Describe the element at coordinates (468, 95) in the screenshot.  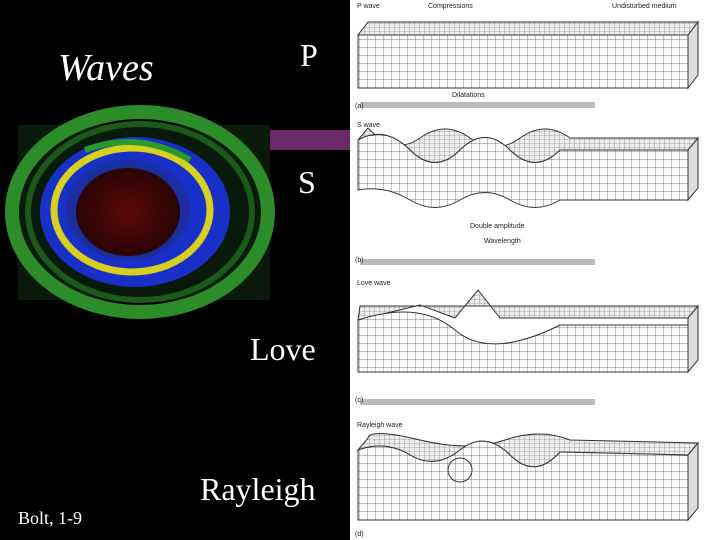
I see `figure-label: Dilatations` at that location.